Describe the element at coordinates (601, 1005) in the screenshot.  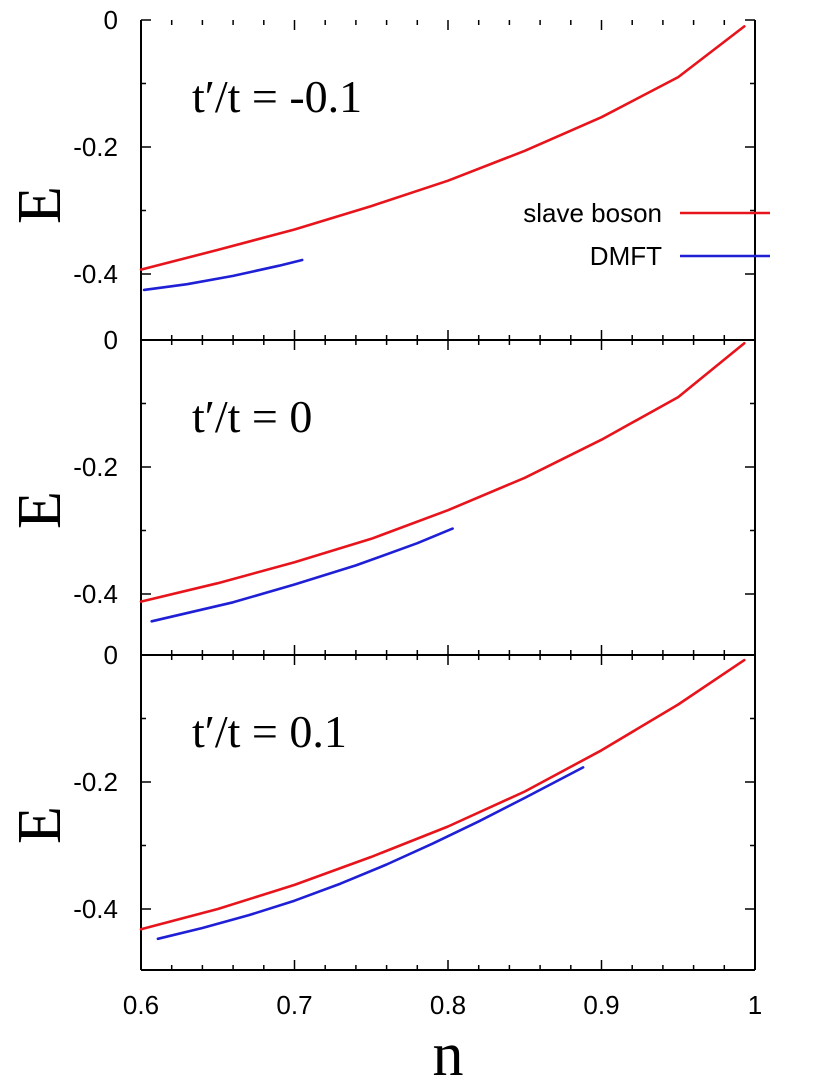
I see `x-tick-label: 0.9` at that location.